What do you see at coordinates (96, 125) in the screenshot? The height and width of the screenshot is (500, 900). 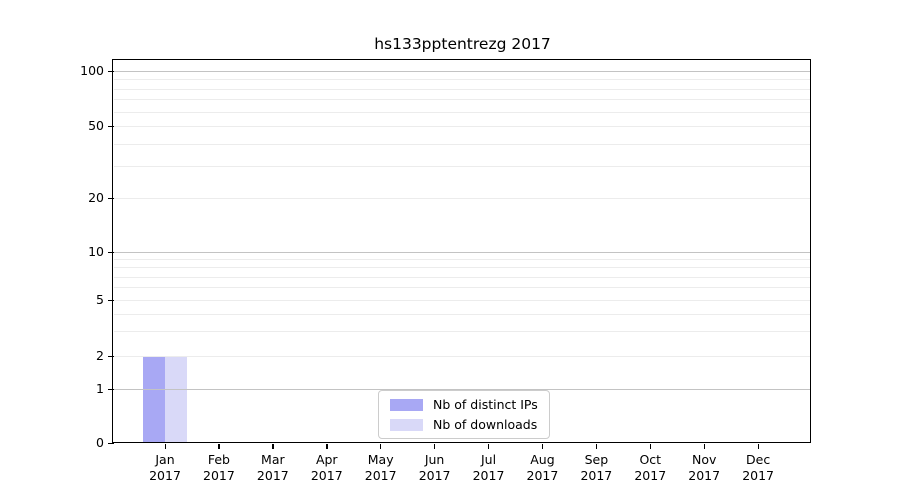 I see `y-tick-label: 50` at bounding box center [96, 125].